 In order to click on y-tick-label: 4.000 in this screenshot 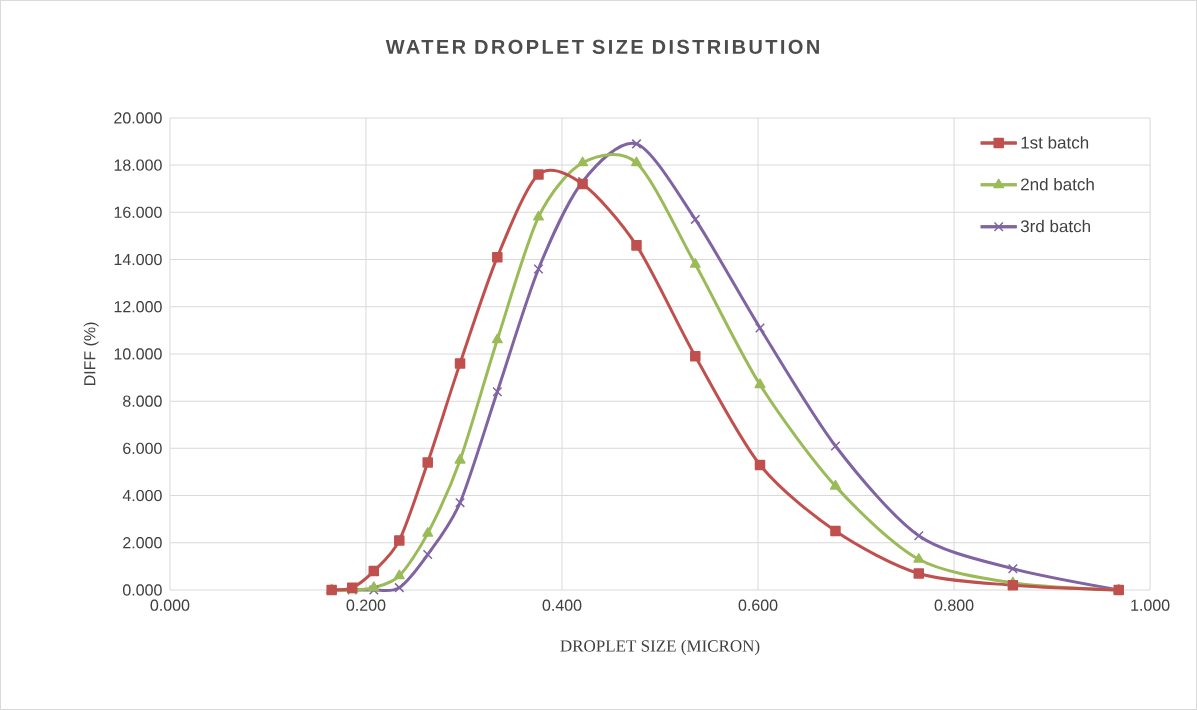, I will do `click(142, 495)`.